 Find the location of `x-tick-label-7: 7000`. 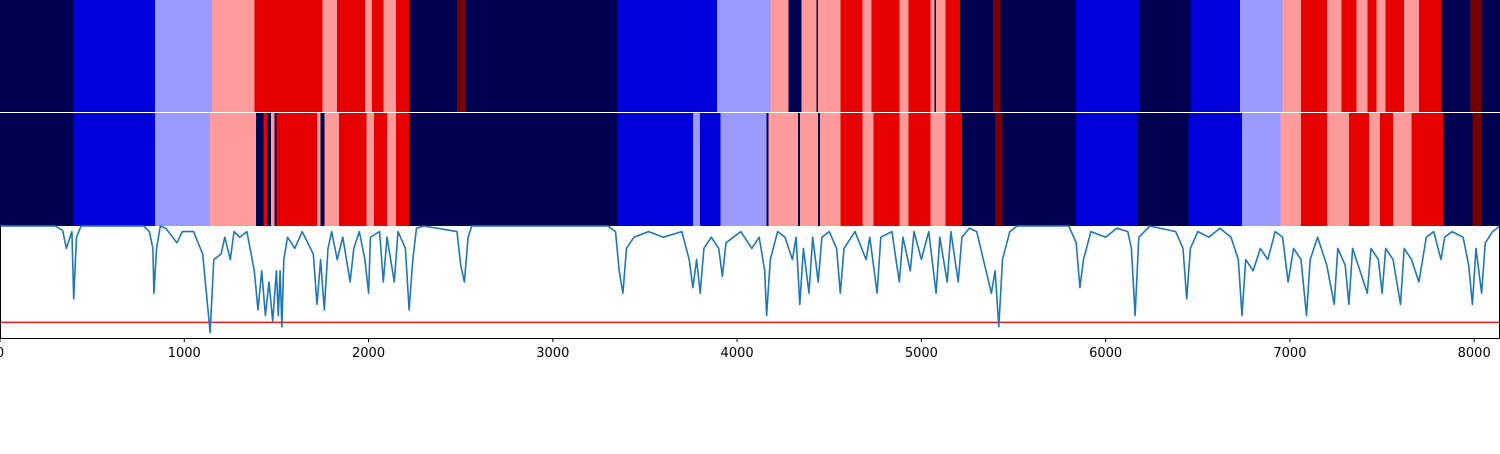

x-tick-label-7: 7000 is located at coordinates (1289, 353).